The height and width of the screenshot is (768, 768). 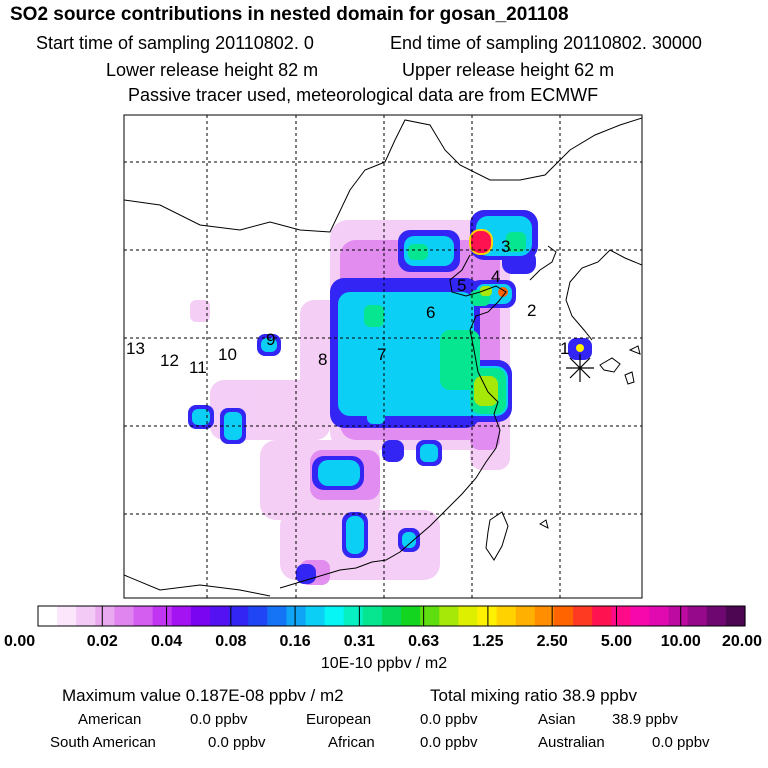 What do you see at coordinates (103, 742) in the screenshot?
I see `region-name: South American` at bounding box center [103, 742].